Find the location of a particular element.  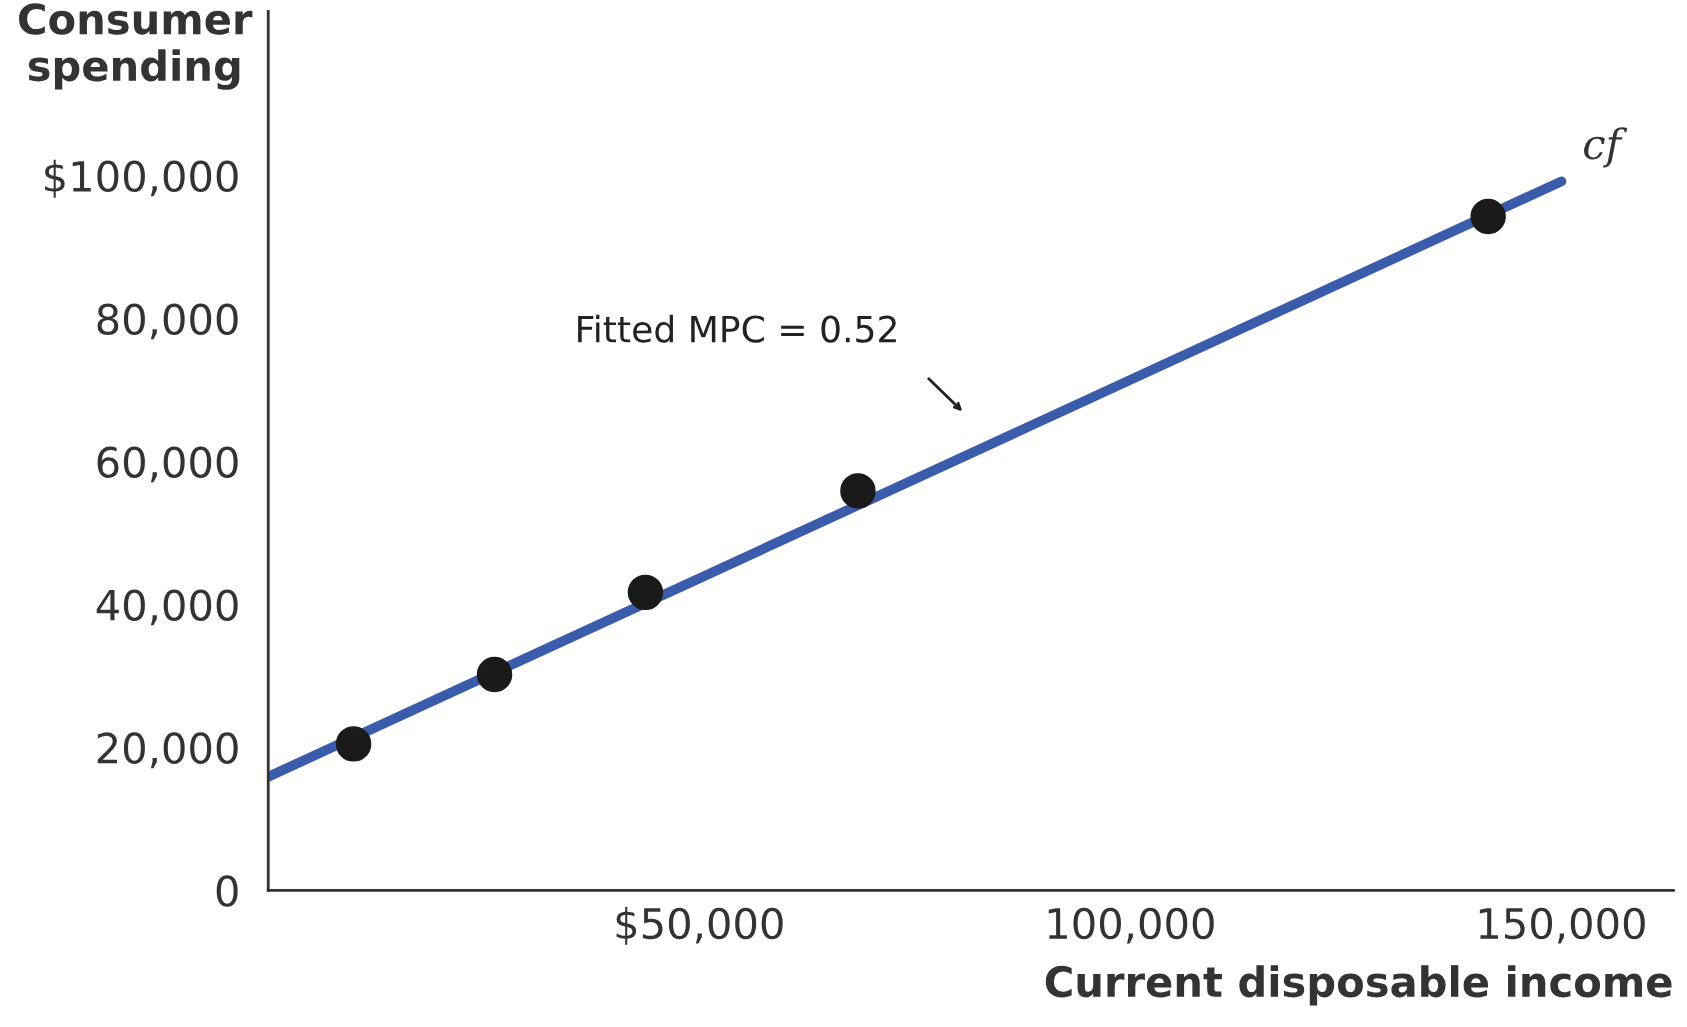

y-tick-label: 0 is located at coordinates (227, 891).